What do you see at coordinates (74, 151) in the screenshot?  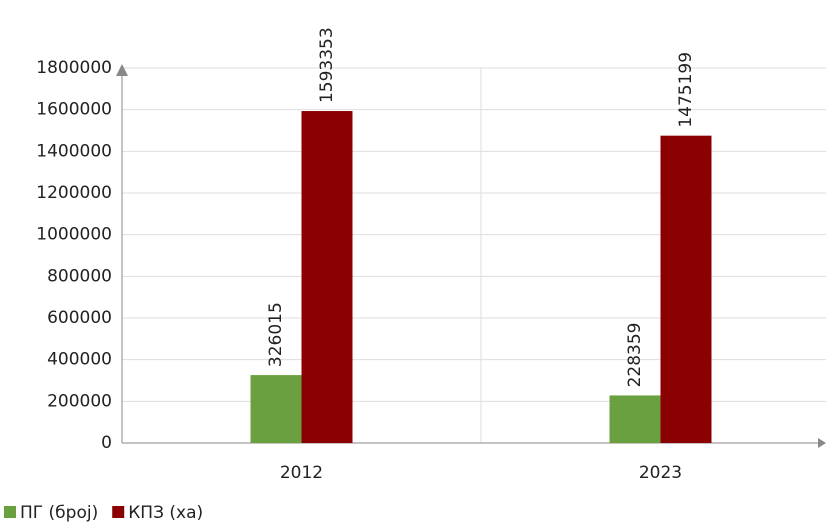 I see `y-tick-label: 1400000` at bounding box center [74, 151].